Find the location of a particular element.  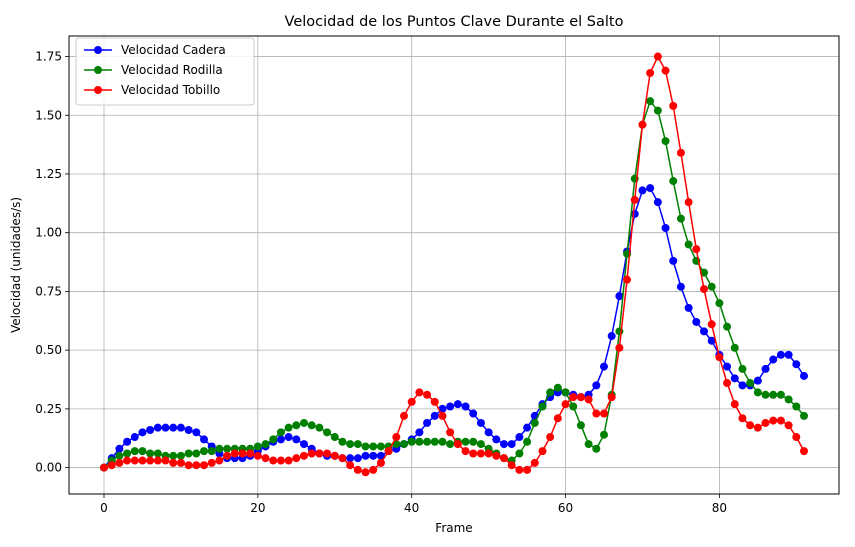

y-tick-label: 1.25 is located at coordinates (48, 174).